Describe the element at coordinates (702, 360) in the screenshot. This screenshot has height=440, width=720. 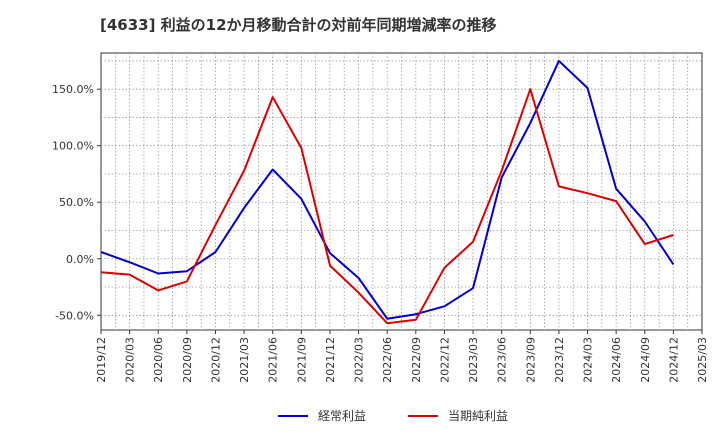
I see `x-tick-label: 2025/03` at that location.